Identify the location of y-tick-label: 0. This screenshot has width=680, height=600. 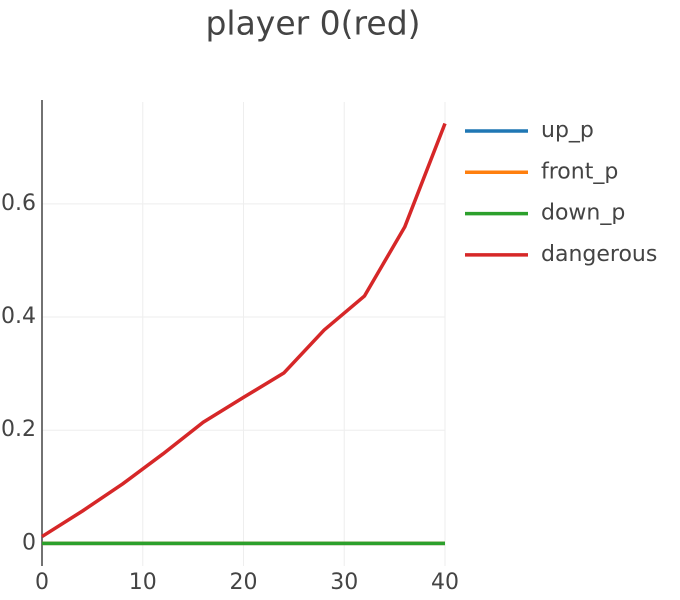
(29, 542).